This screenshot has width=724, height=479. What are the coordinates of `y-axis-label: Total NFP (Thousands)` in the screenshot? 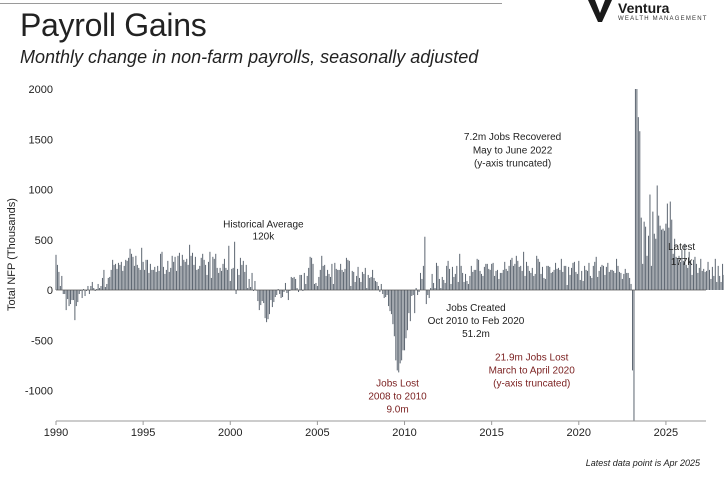 It's located at (12, 254).